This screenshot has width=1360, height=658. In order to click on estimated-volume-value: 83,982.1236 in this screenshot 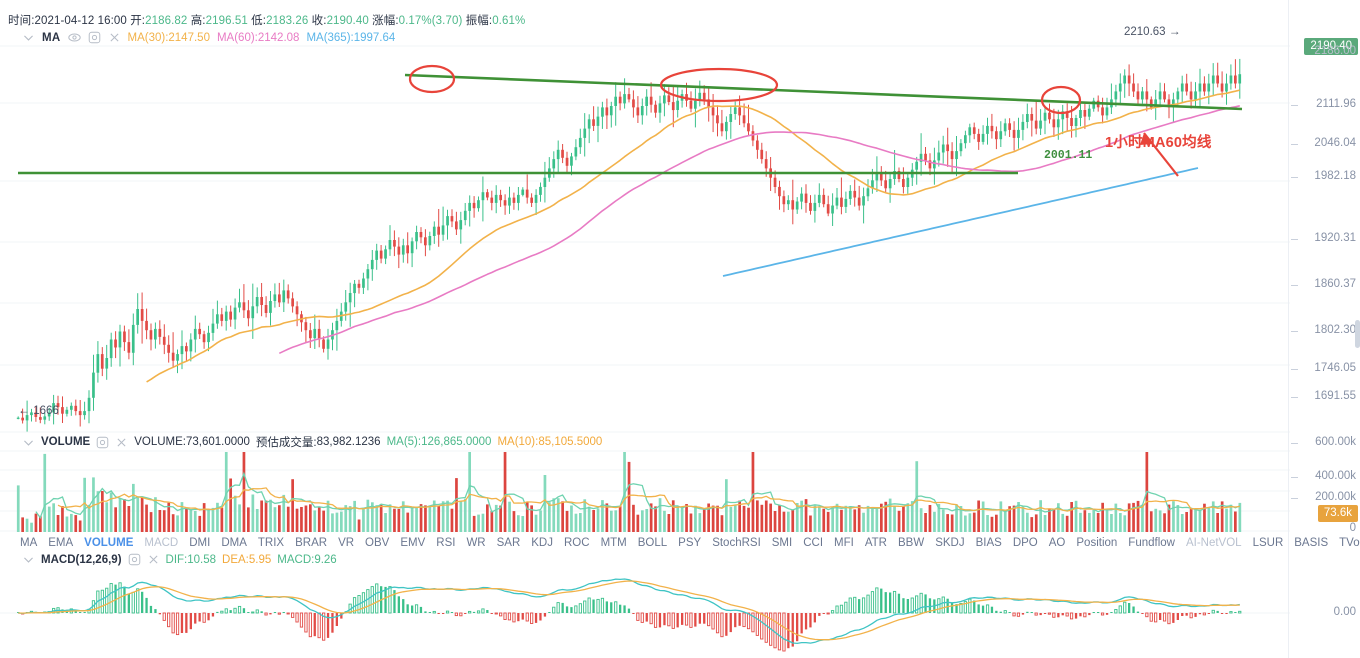, I will do `click(348, 442)`.